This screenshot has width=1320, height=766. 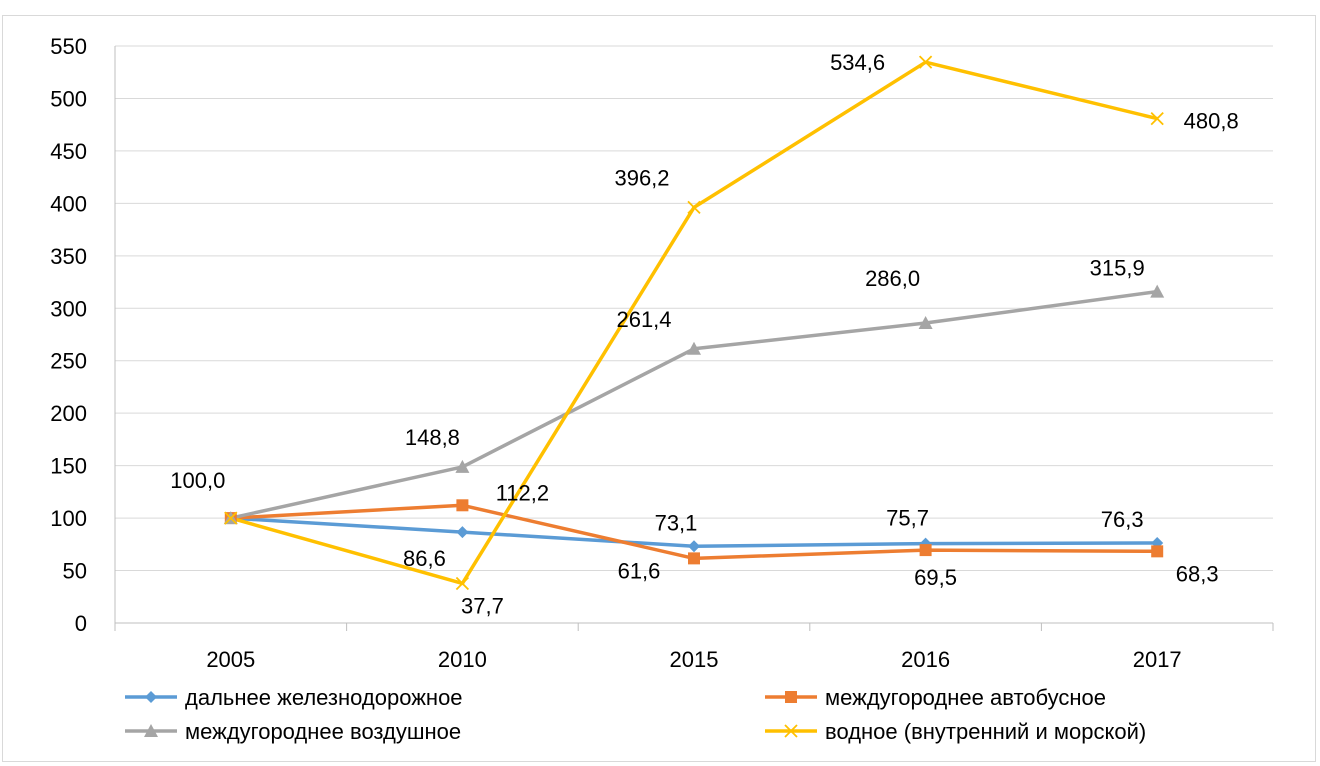 What do you see at coordinates (68, 256) in the screenshot?
I see `y-tick-label: 350` at bounding box center [68, 256].